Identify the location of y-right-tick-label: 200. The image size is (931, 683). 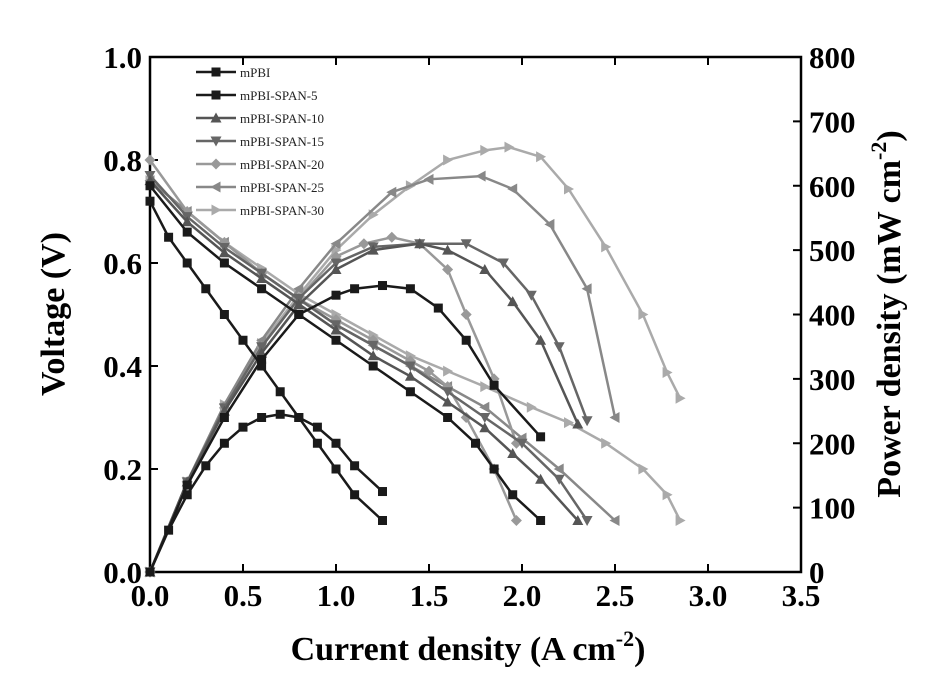
(832, 443).